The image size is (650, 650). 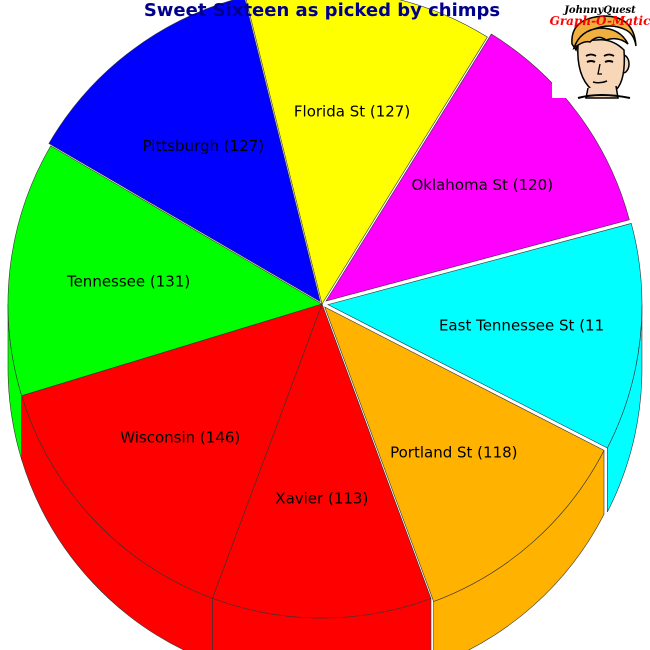 I want to click on logo-line2: Graph-O-Matic, so click(x=600, y=21).